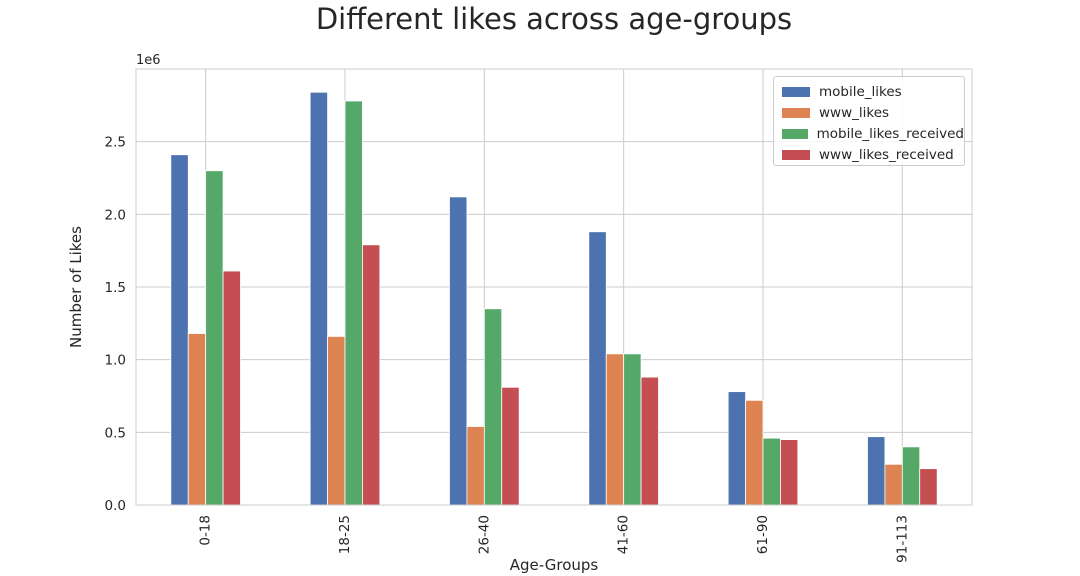  Describe the element at coordinates (206, 530) in the screenshot. I see `x-tick-label: 0-18` at that location.